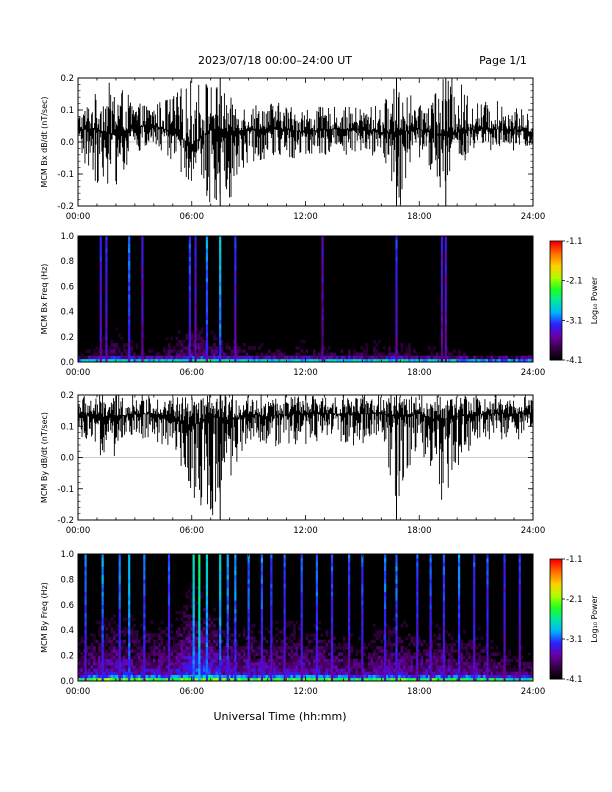  I want to click on x-tick-label: 18:00, so click(419, 692).